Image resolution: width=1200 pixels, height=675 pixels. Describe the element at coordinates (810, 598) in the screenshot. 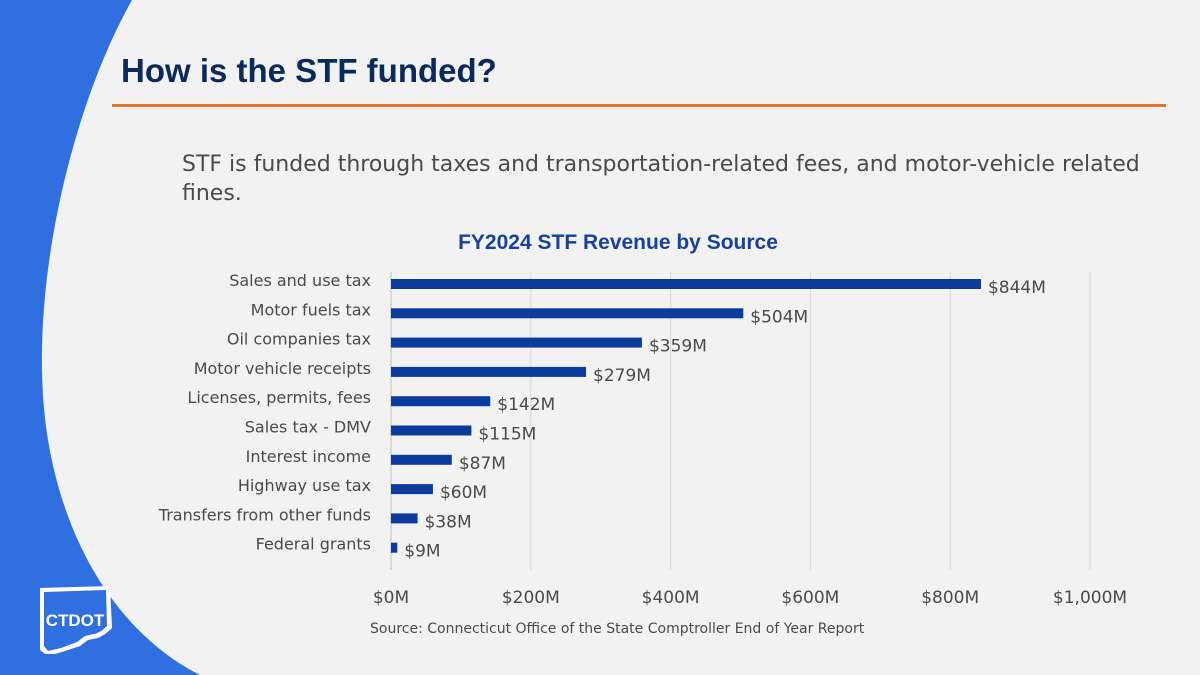

I see `x-tick-label: $600M` at that location.